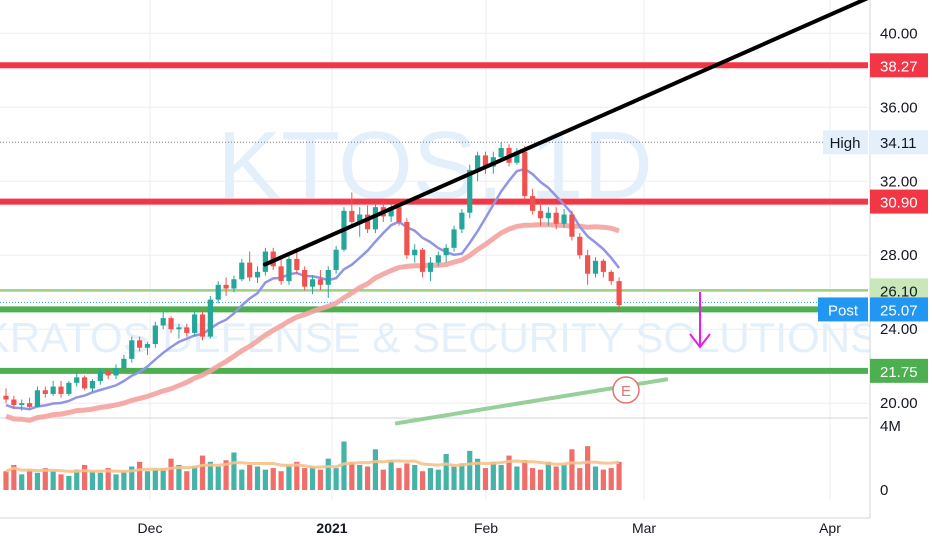 The width and height of the screenshot is (932, 550). I want to click on high-label: High, so click(845, 143).